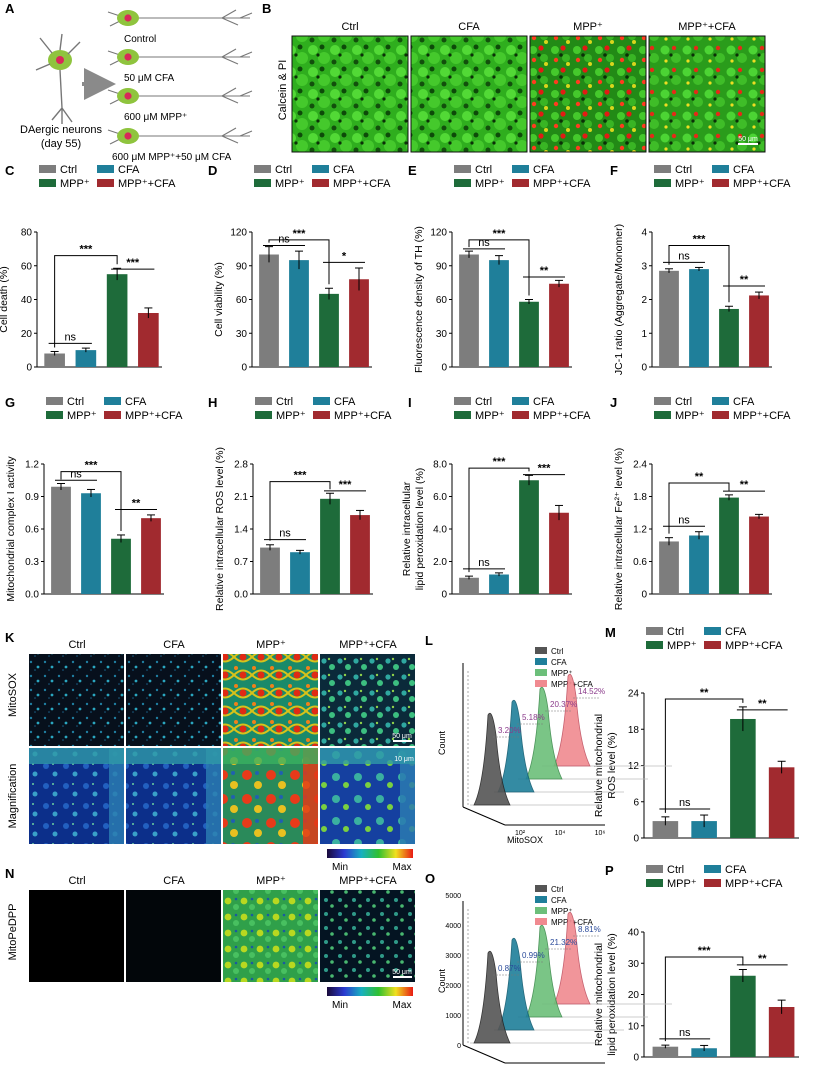 The image size is (813, 1068). What do you see at coordinates (533, 955) in the screenshot?
I see `hist-percent-label: 0.99%` at bounding box center [533, 955].